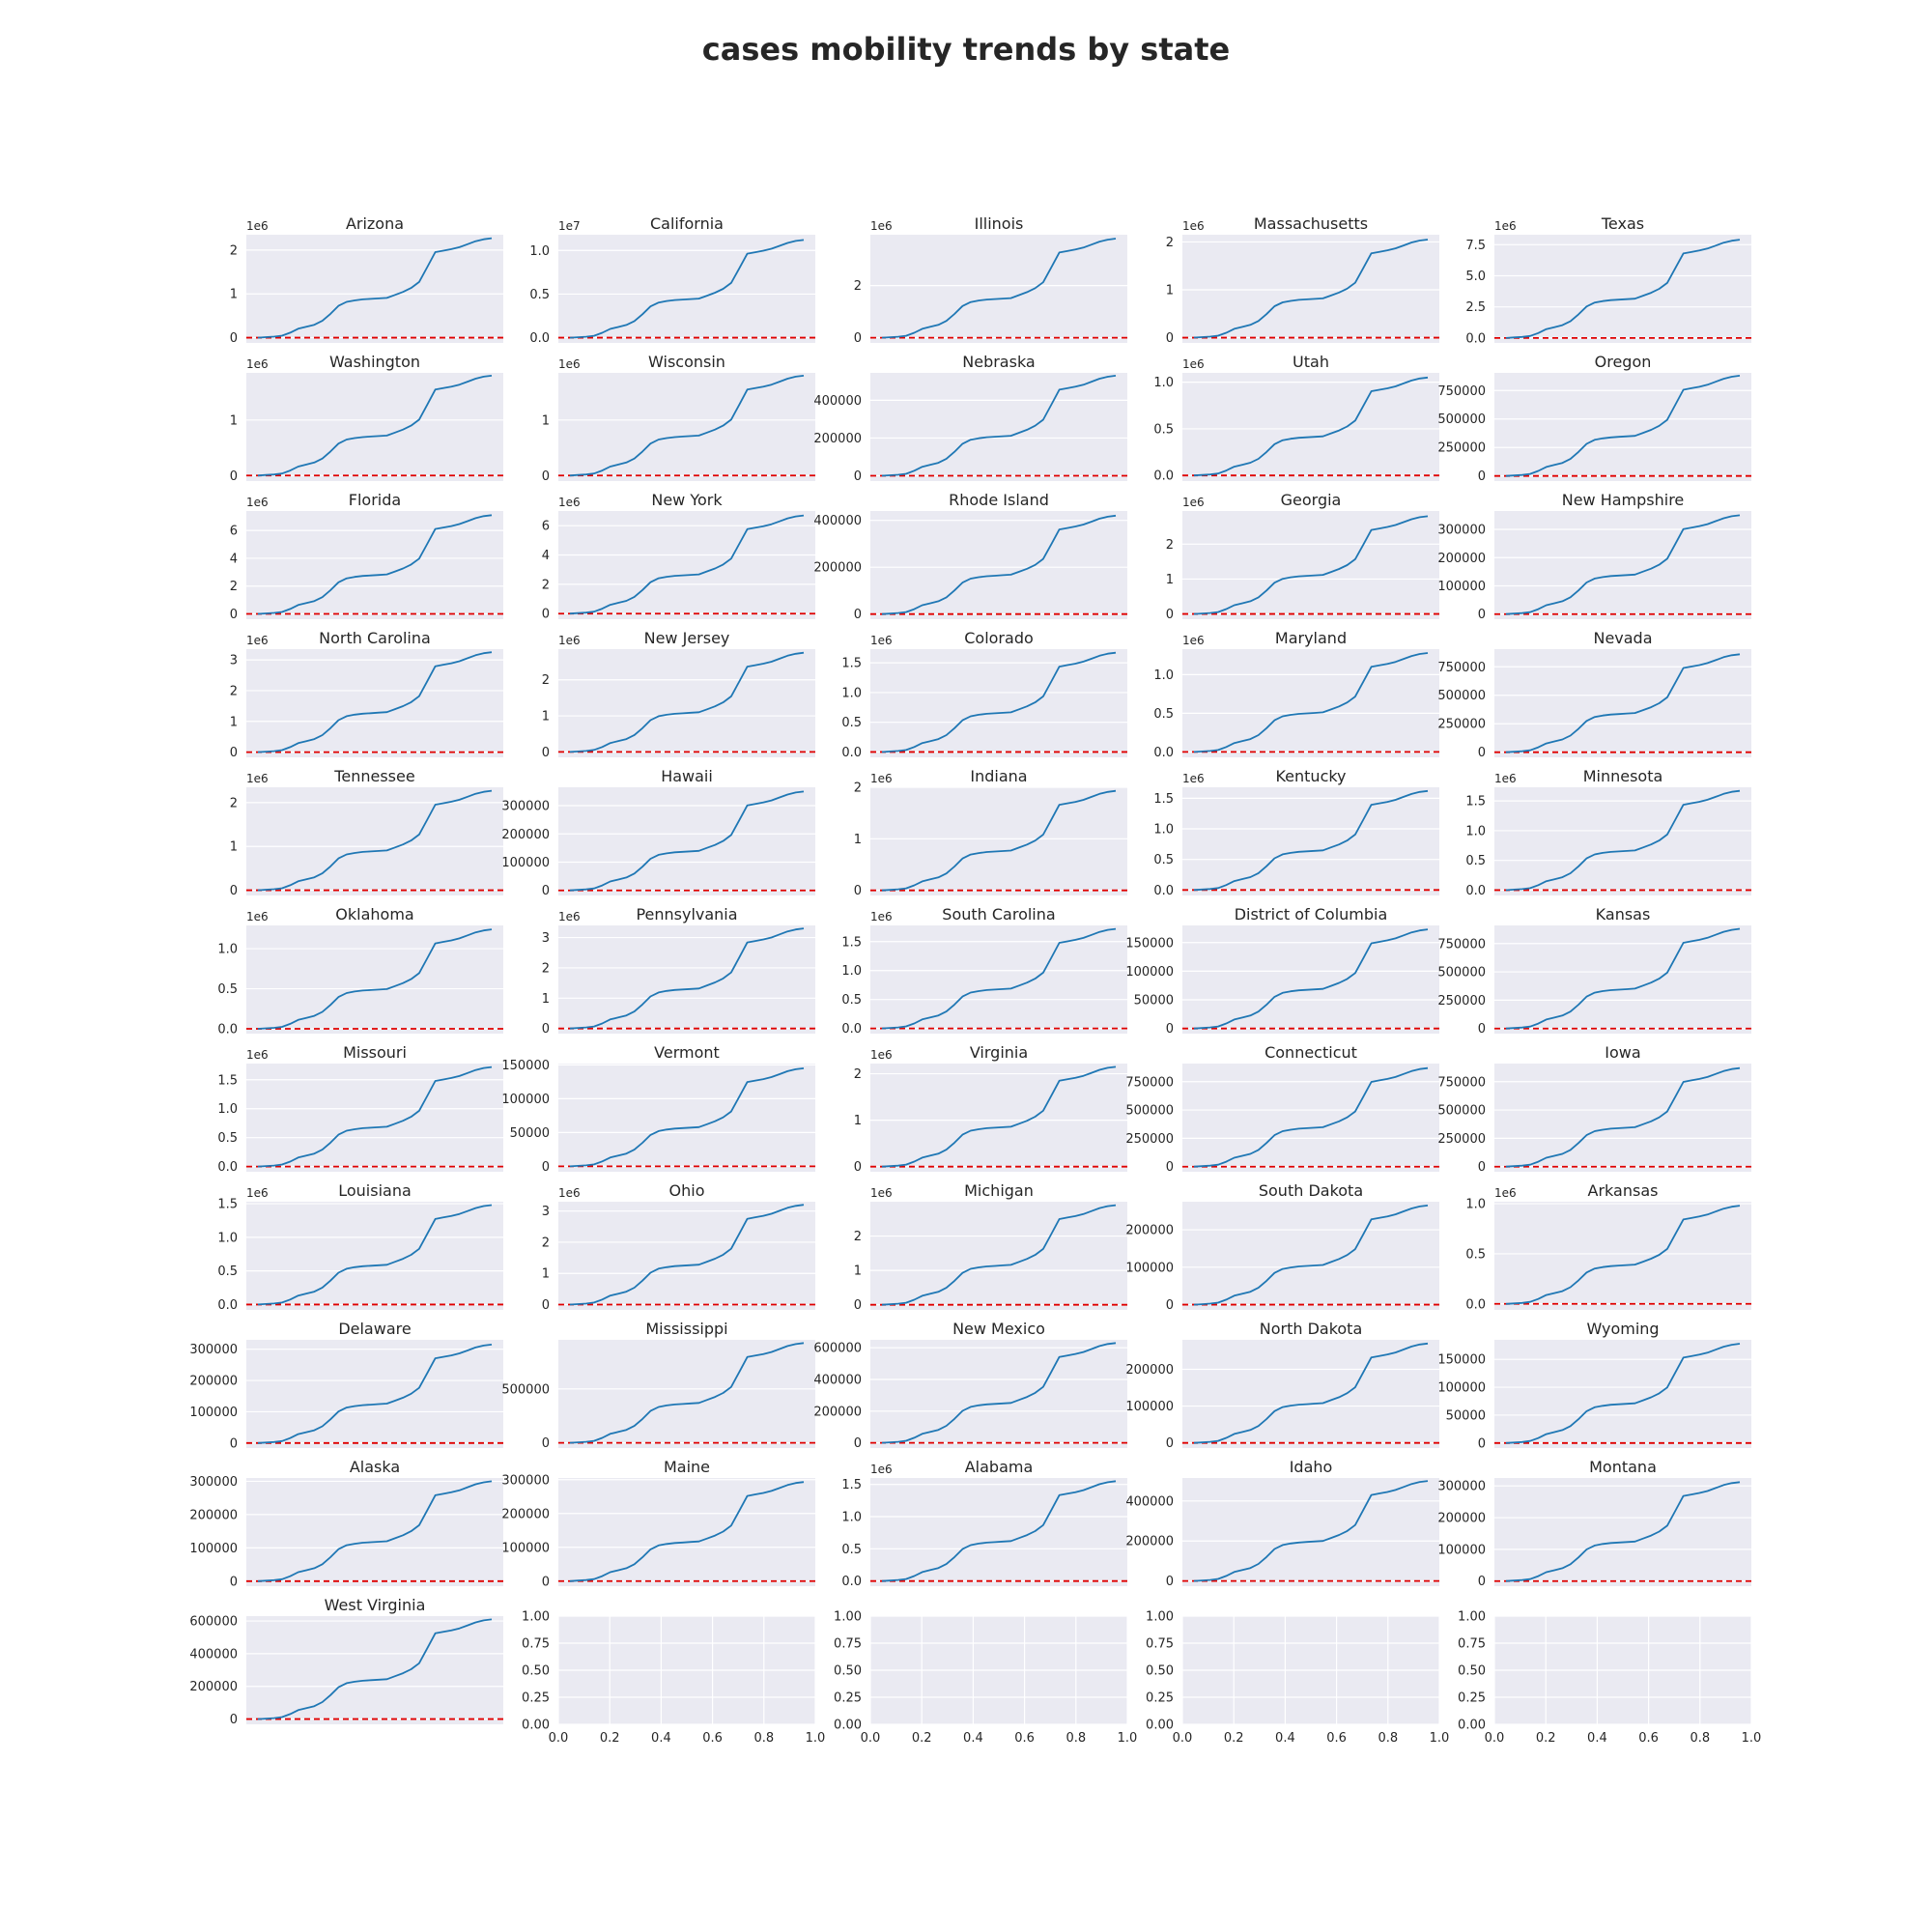 The height and width of the screenshot is (1932, 1932). I want to click on panel-title: New Hampshire, so click(1623, 500).